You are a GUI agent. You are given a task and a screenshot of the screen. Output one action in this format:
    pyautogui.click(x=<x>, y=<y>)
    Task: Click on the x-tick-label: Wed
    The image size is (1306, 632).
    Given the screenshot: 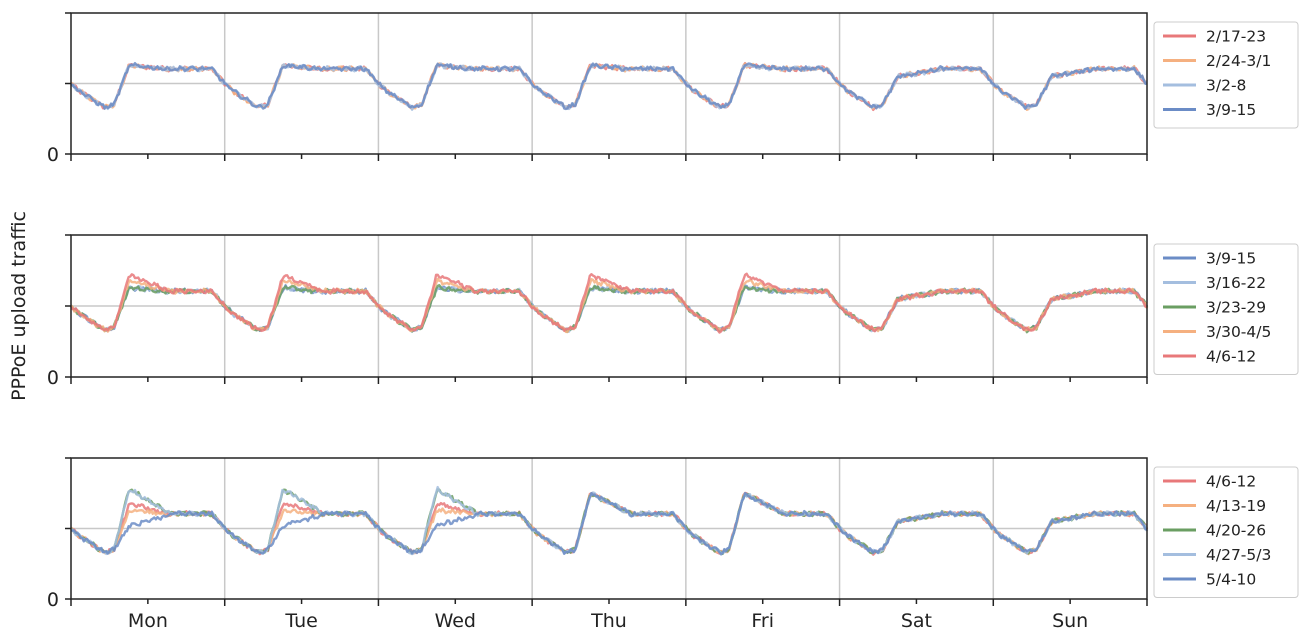 What is the action you would take?
    pyautogui.click(x=455, y=621)
    